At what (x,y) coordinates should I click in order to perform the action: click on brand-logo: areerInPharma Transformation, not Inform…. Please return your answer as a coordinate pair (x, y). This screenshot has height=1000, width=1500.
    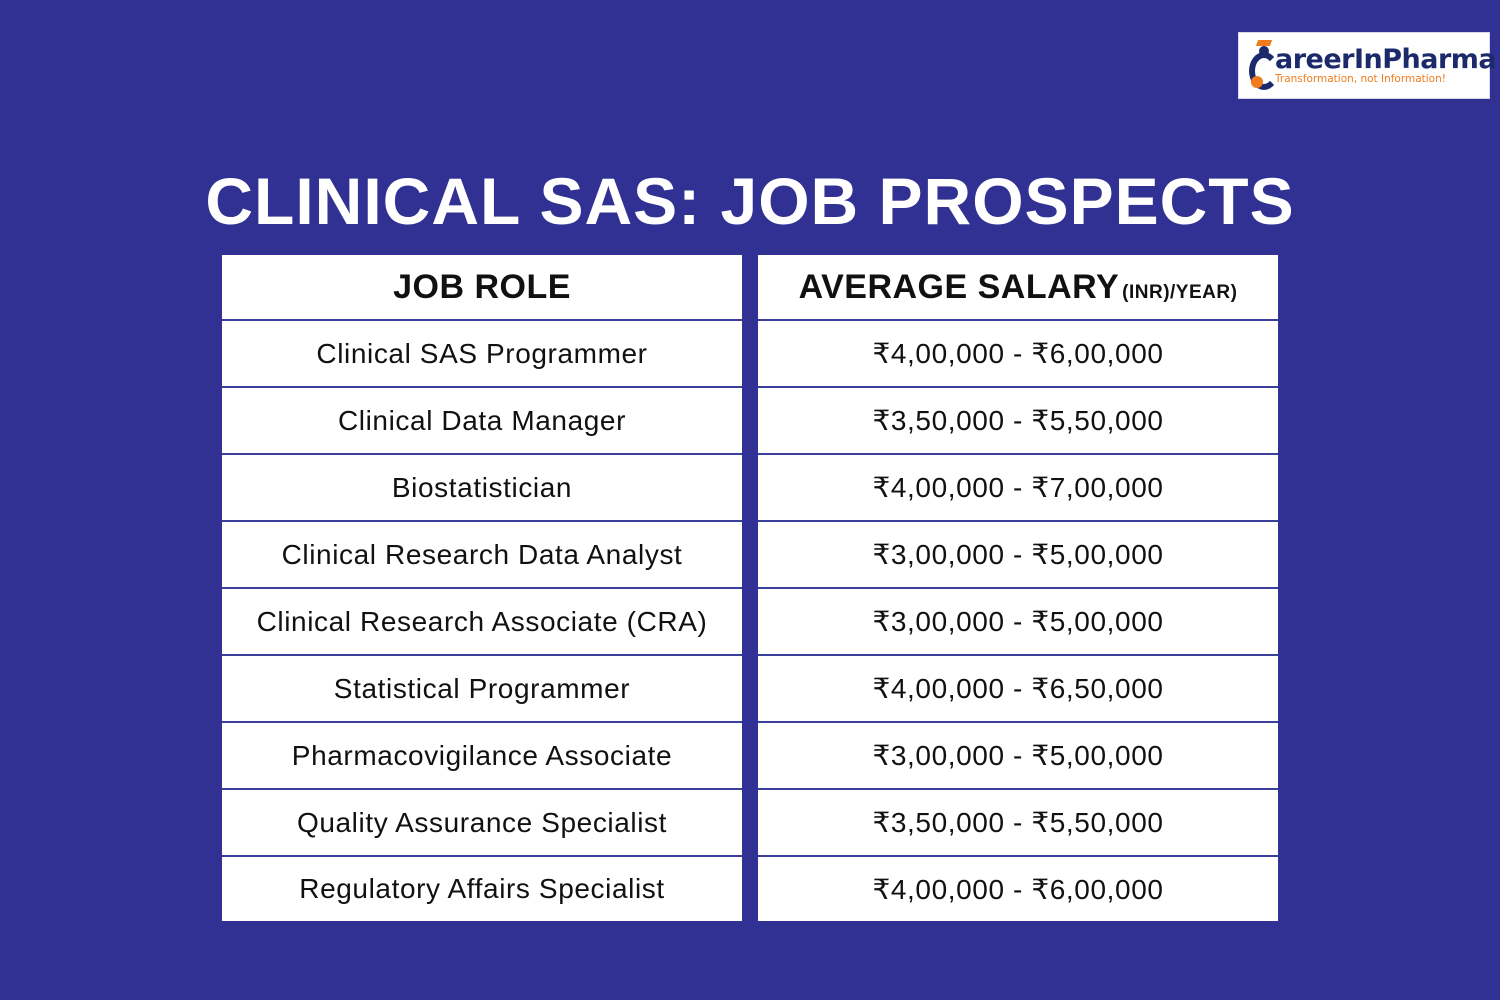
    Looking at the image, I should click on (1367, 65).